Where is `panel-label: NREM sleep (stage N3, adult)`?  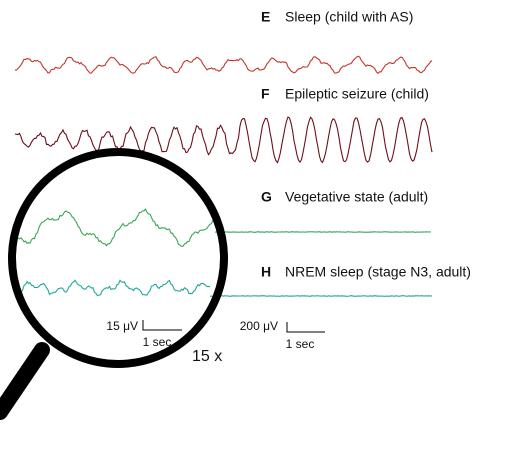 panel-label: NREM sleep (stage N3, adult) is located at coordinates (378, 272).